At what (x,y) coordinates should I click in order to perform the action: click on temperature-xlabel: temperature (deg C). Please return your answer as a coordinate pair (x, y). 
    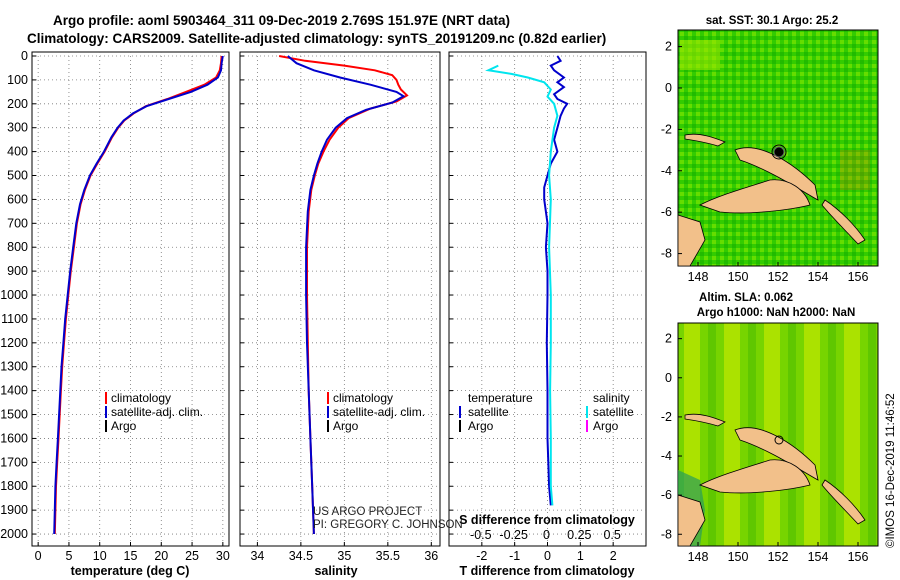
    Looking at the image, I should click on (130, 571).